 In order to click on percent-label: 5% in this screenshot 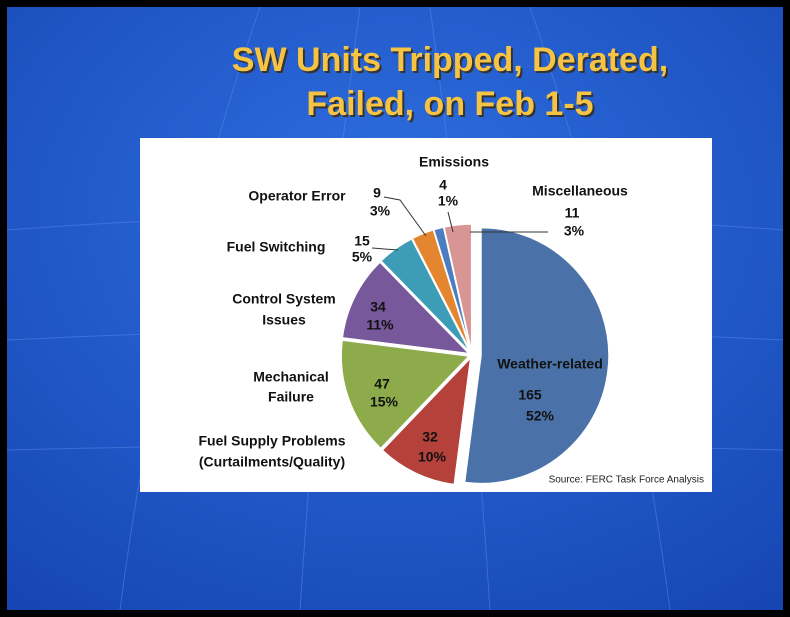, I will do `click(362, 257)`.